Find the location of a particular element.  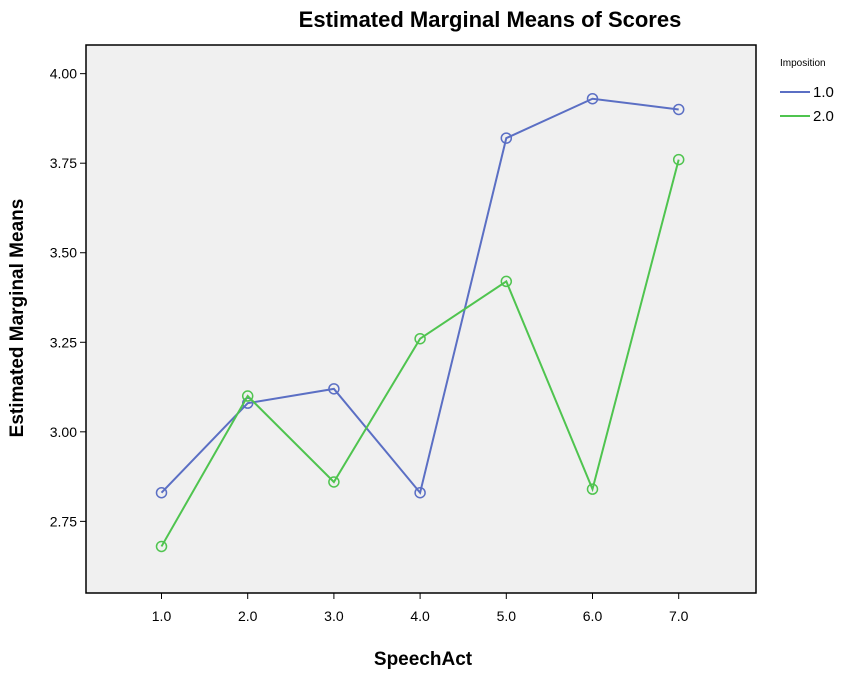

x-tick-label: 3.0 is located at coordinates (334, 616).